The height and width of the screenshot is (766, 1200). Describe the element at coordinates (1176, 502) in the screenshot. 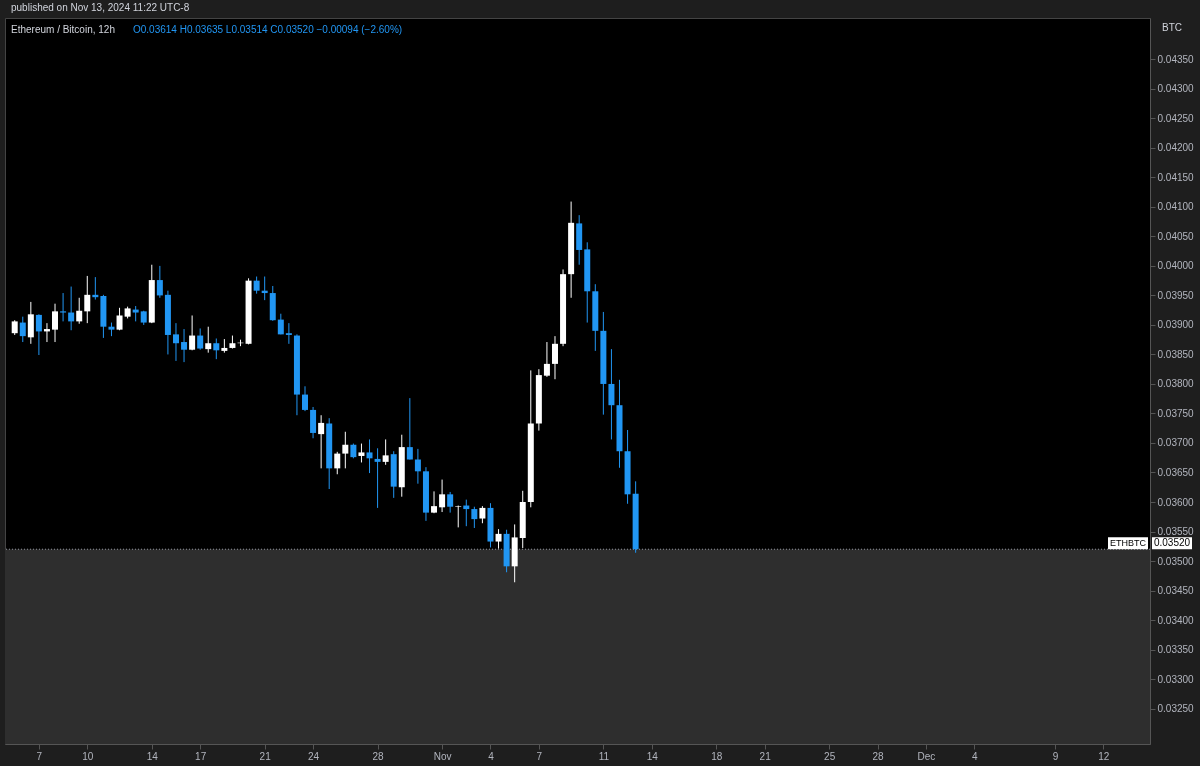

I see `y-tick-label: 0.03600` at that location.